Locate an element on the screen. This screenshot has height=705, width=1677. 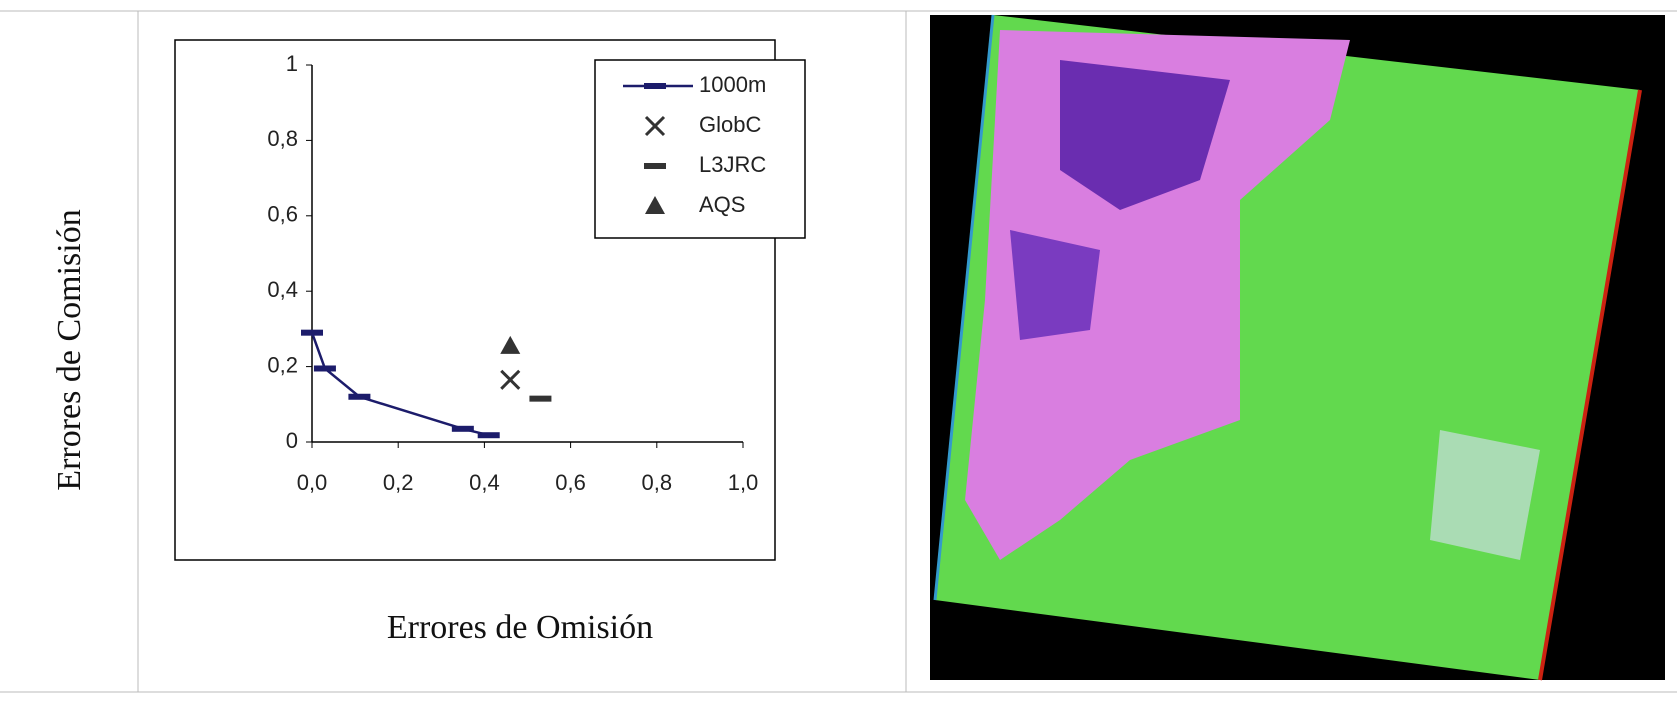
x-tick-label: 1,0 is located at coordinates (743, 482).